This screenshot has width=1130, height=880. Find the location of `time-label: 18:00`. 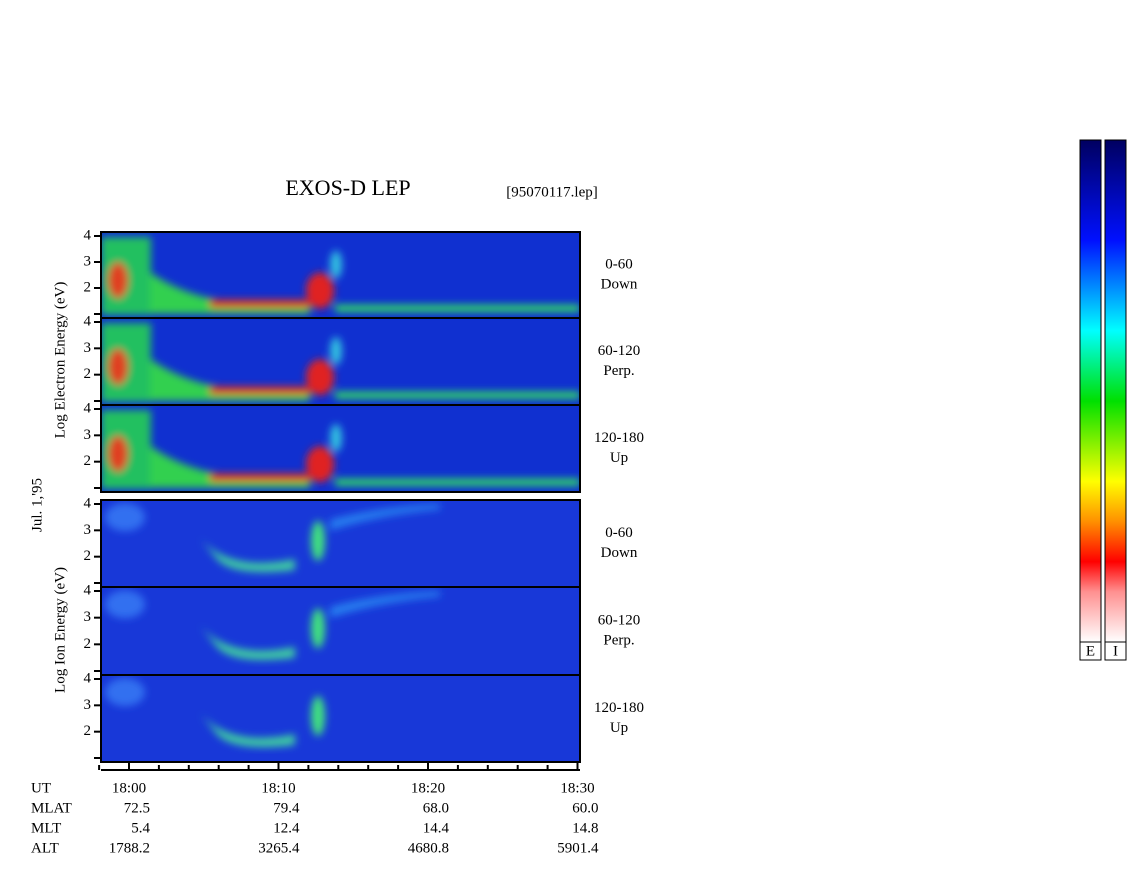

time-label: 18:00 is located at coordinates (129, 788).